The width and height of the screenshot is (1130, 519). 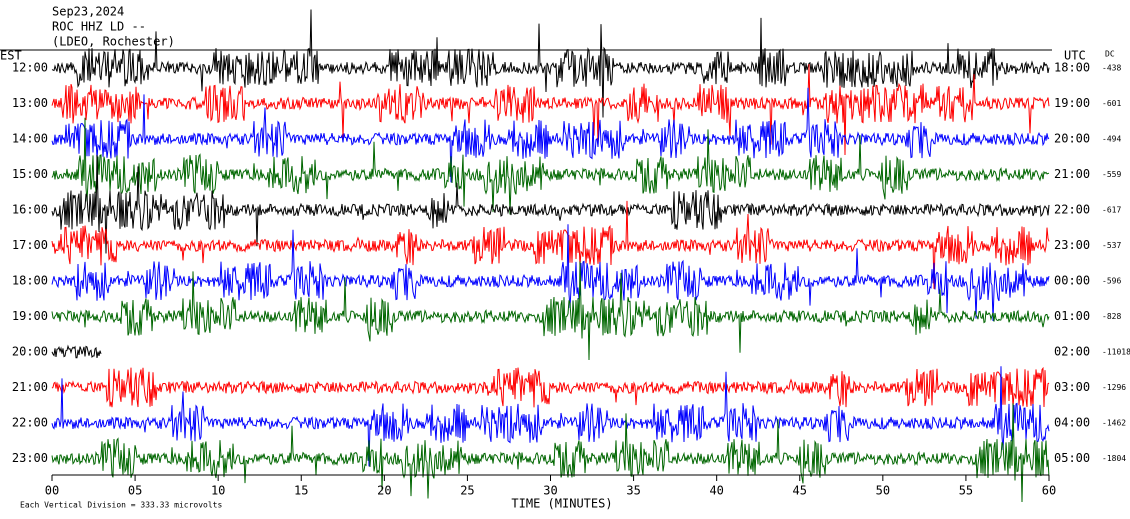 What do you see at coordinates (1072, 458) in the screenshot?
I see `utc-label: 05:00` at bounding box center [1072, 458].